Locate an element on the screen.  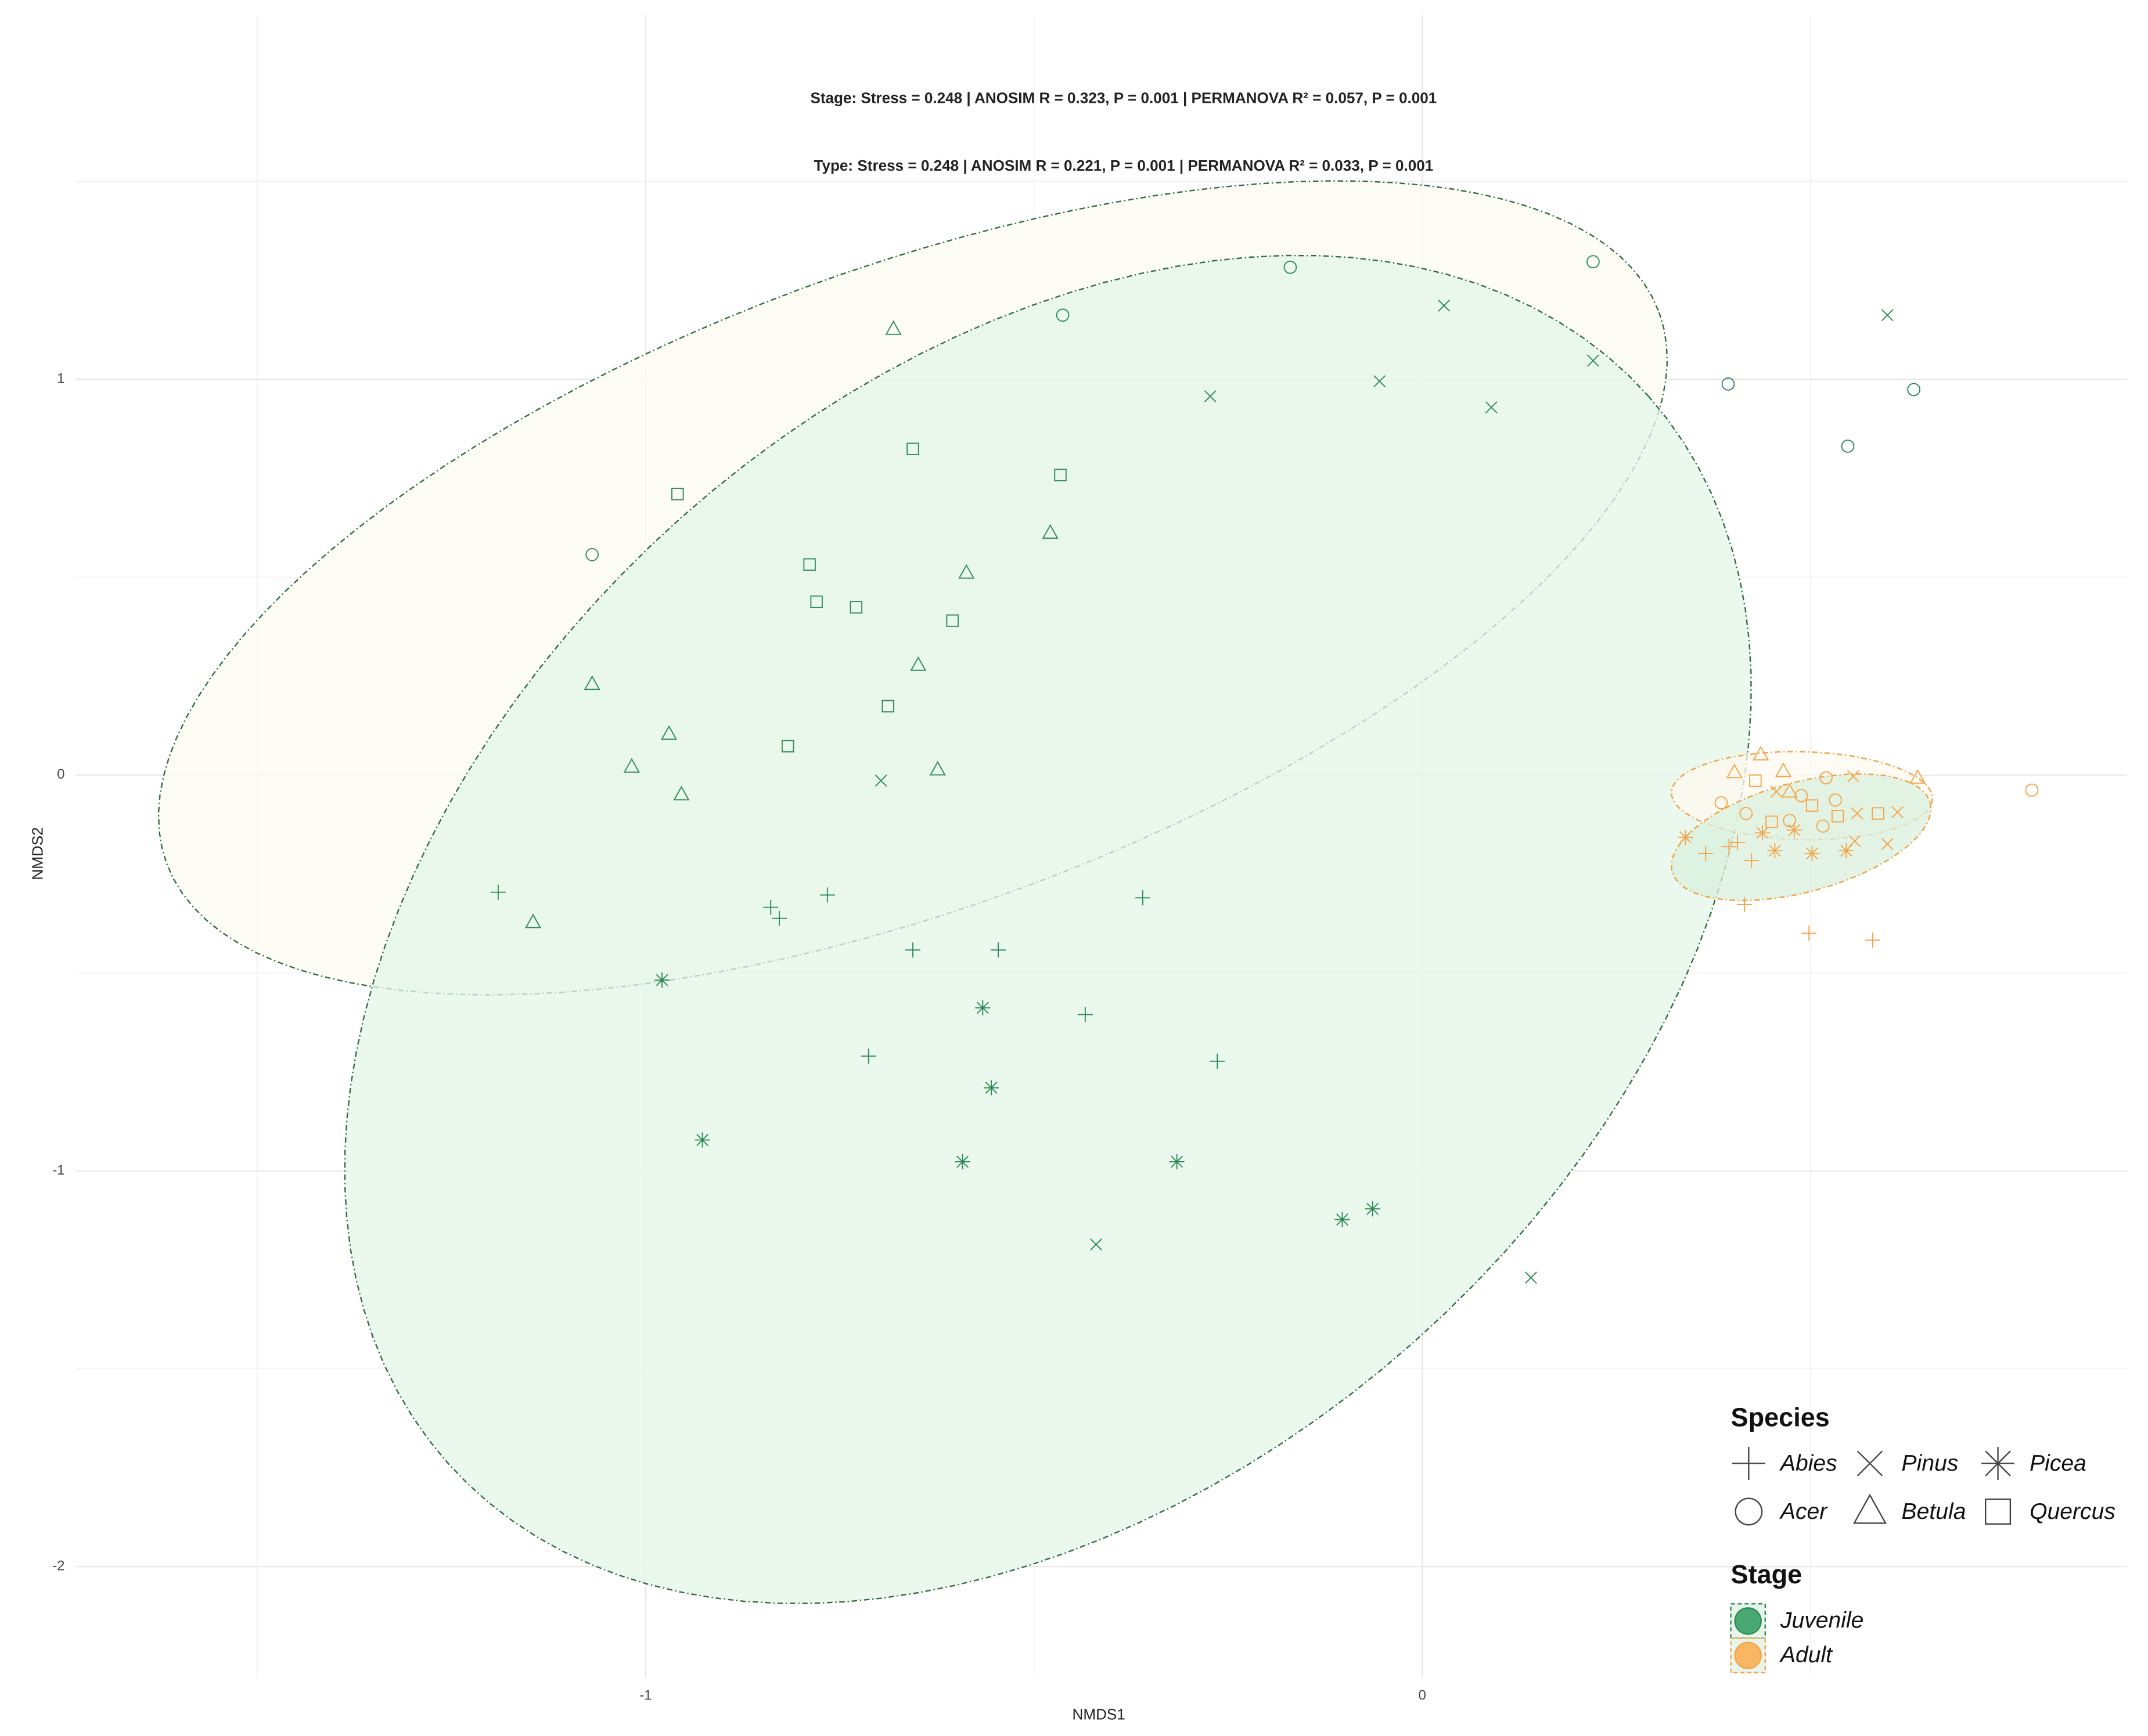
confidence-ellipse is located at coordinates (1802, 837).